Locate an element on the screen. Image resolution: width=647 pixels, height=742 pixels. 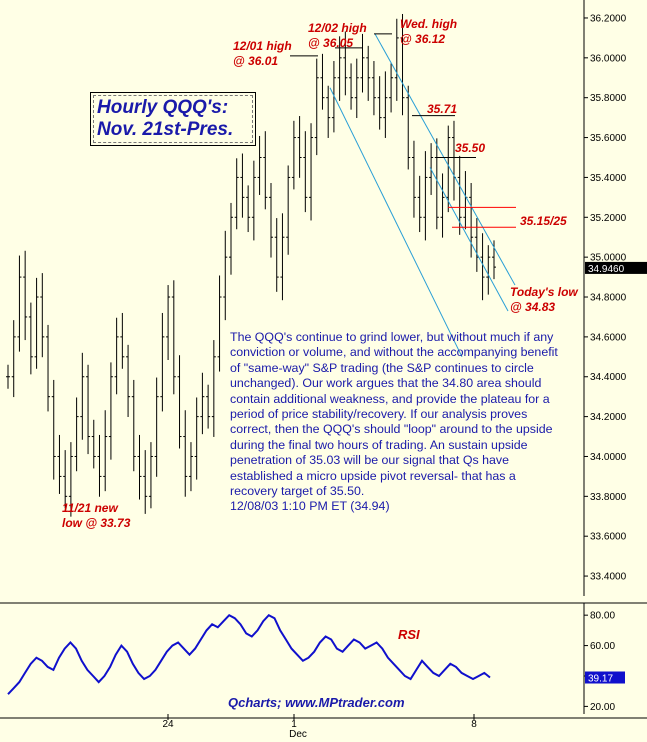
rsi-tick-label: 80.00 is located at coordinates (602, 616).